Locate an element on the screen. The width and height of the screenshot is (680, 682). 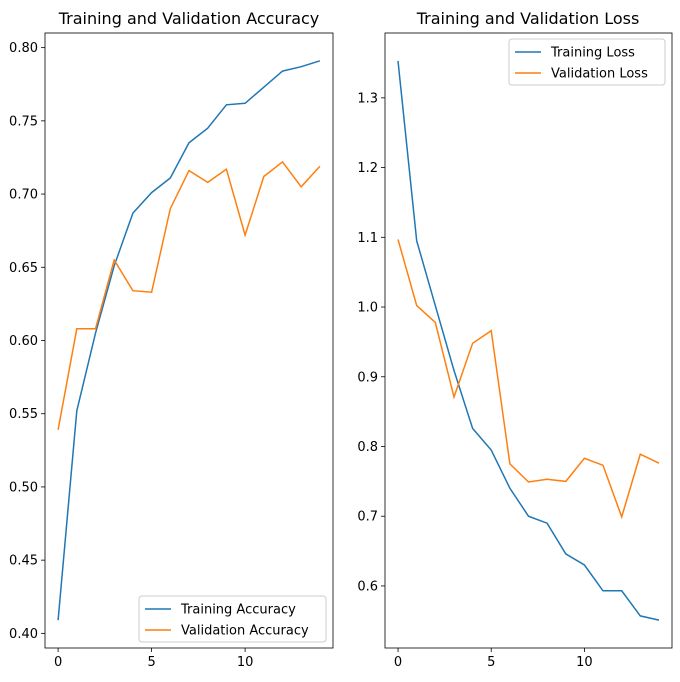
y-tick-label: 0.60 is located at coordinates (23, 341).